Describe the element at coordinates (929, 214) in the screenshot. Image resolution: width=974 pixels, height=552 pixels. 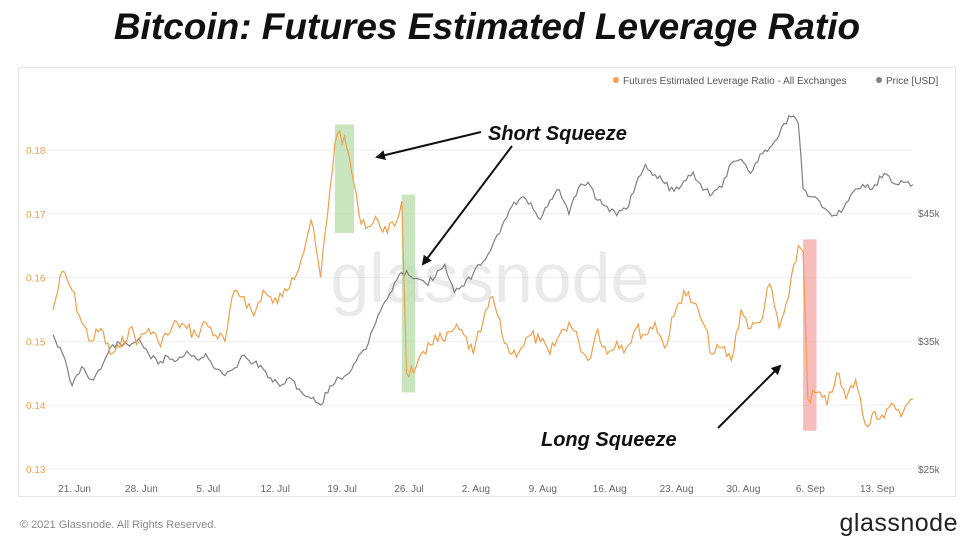
I see `y-right-tick-label: $45k` at that location.